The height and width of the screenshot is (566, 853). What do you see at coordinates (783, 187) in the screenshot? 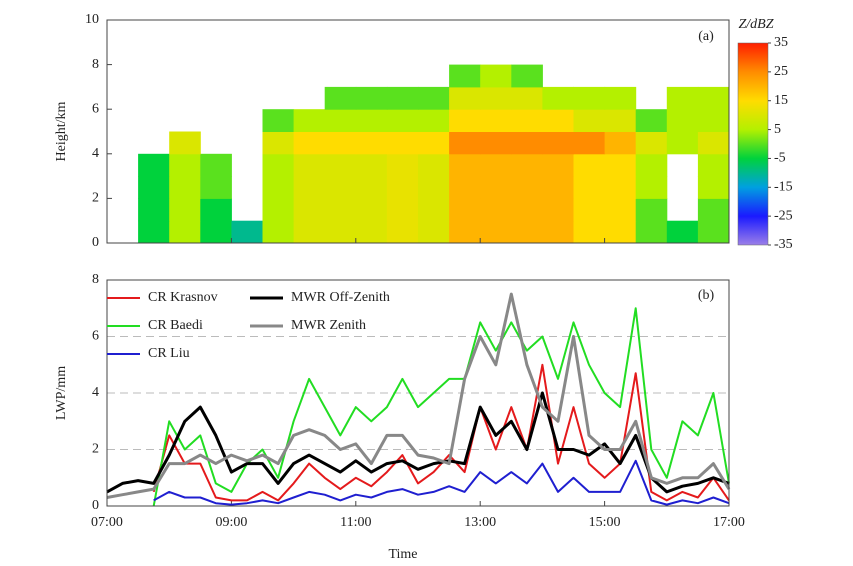
I see `colorbar-tick-label: -15` at bounding box center [783, 187].